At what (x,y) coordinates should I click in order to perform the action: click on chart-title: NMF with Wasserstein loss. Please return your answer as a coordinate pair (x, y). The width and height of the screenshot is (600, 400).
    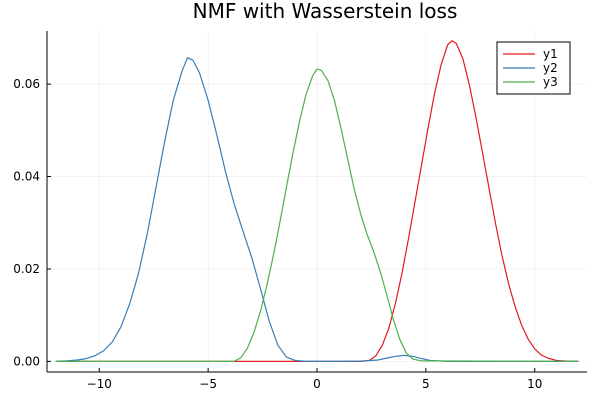
    Looking at the image, I should click on (325, 11).